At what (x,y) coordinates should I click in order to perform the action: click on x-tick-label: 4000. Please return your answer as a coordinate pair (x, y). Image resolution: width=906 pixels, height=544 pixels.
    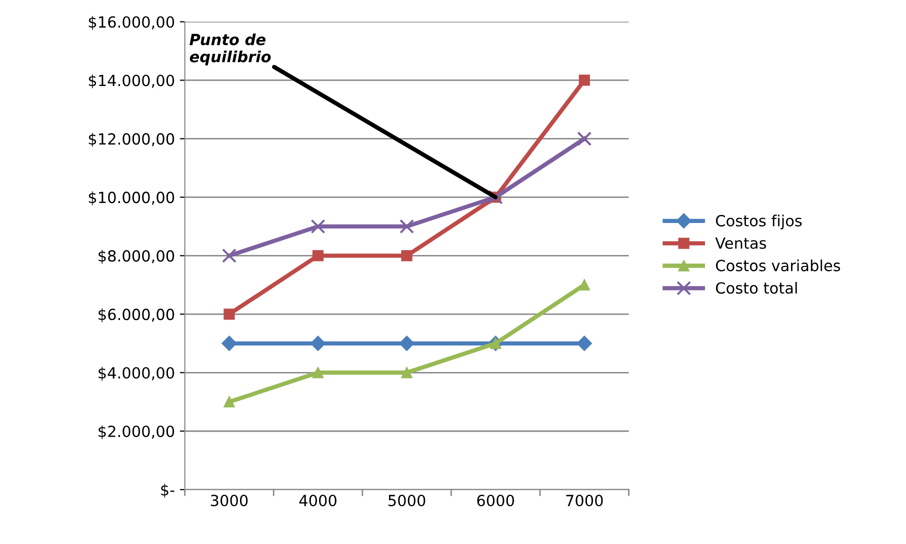
    Looking at the image, I should click on (317, 500).